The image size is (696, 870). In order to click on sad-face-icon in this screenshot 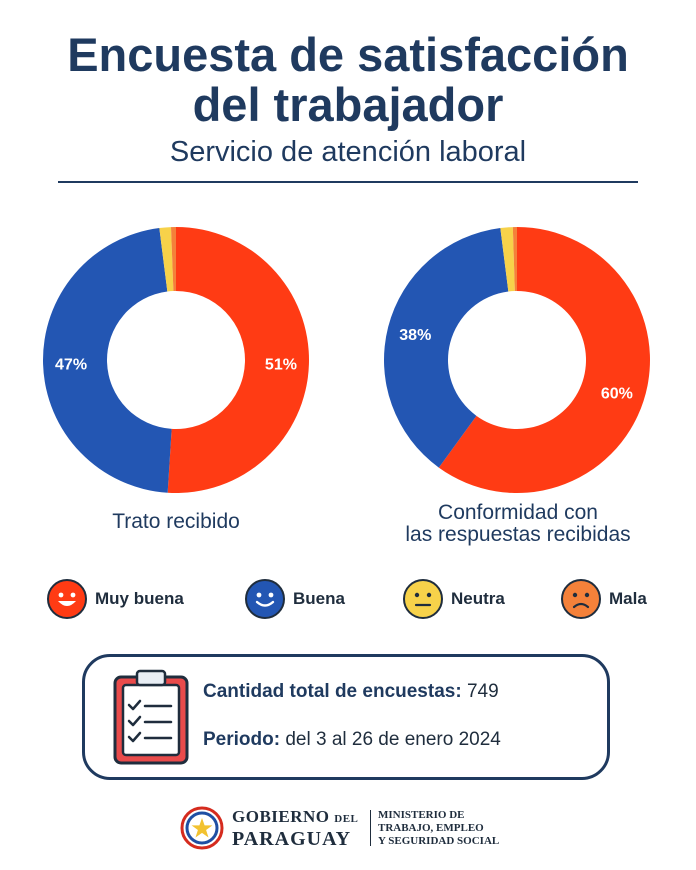, I will do `click(581, 599)`.